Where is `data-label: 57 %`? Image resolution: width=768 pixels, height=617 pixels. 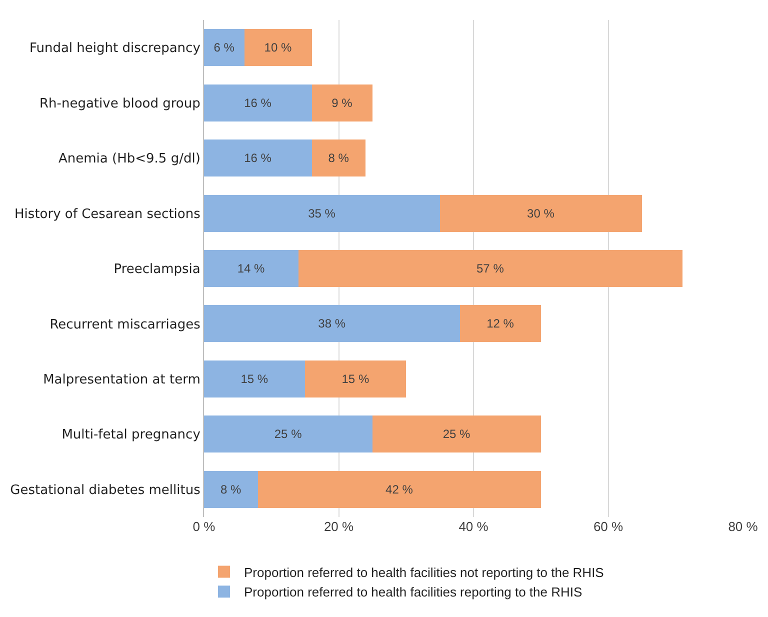
data-label: 57 % is located at coordinates (490, 269).